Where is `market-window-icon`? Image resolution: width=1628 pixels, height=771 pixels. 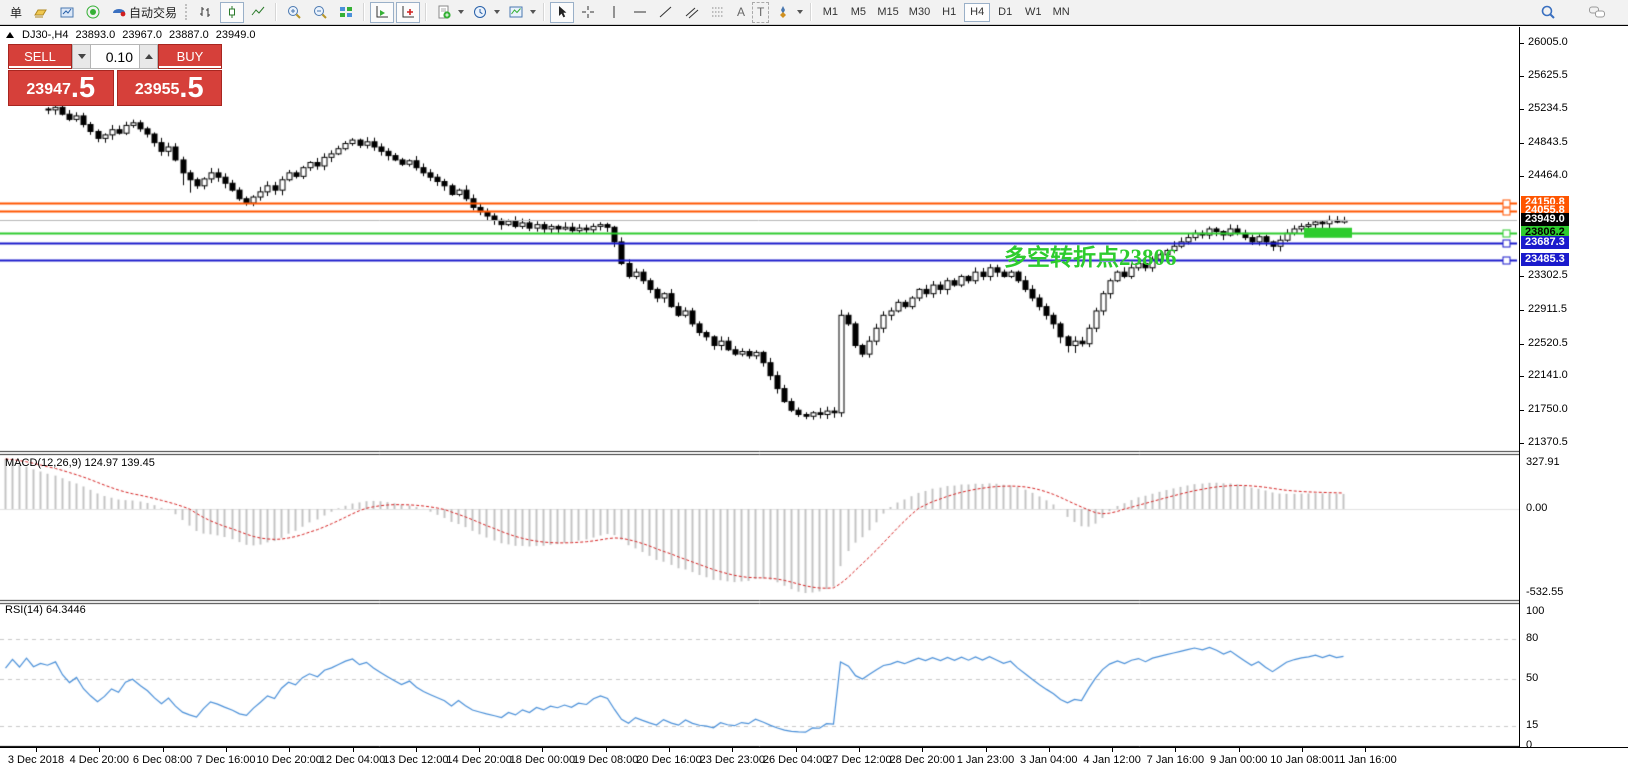 market-window-icon is located at coordinates (67, 12).